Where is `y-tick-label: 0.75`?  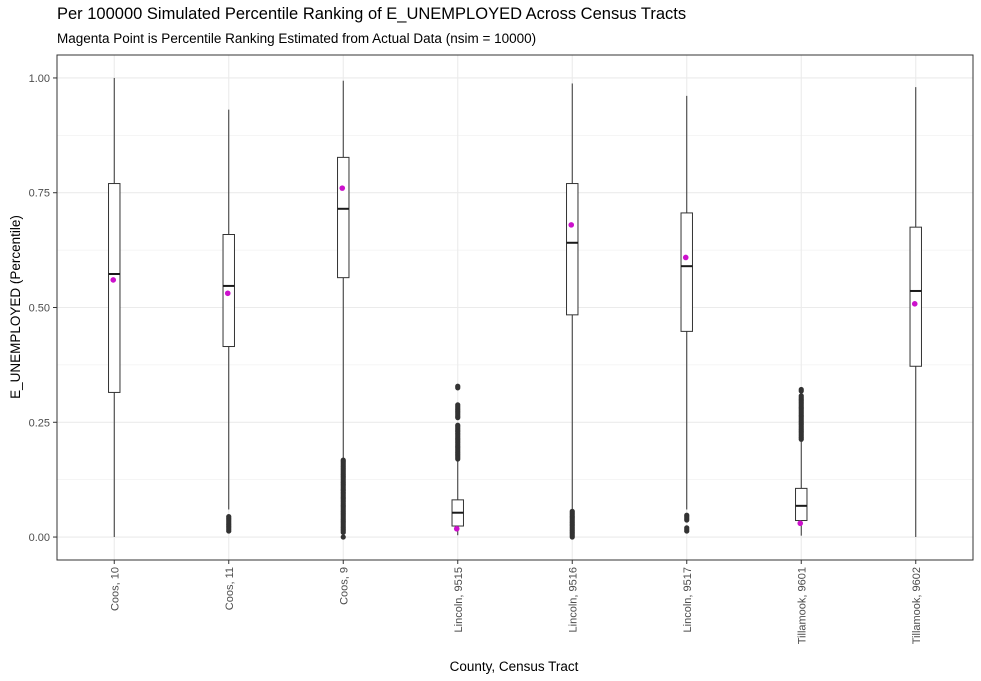
y-tick-label: 0.75 is located at coordinates (39, 194).